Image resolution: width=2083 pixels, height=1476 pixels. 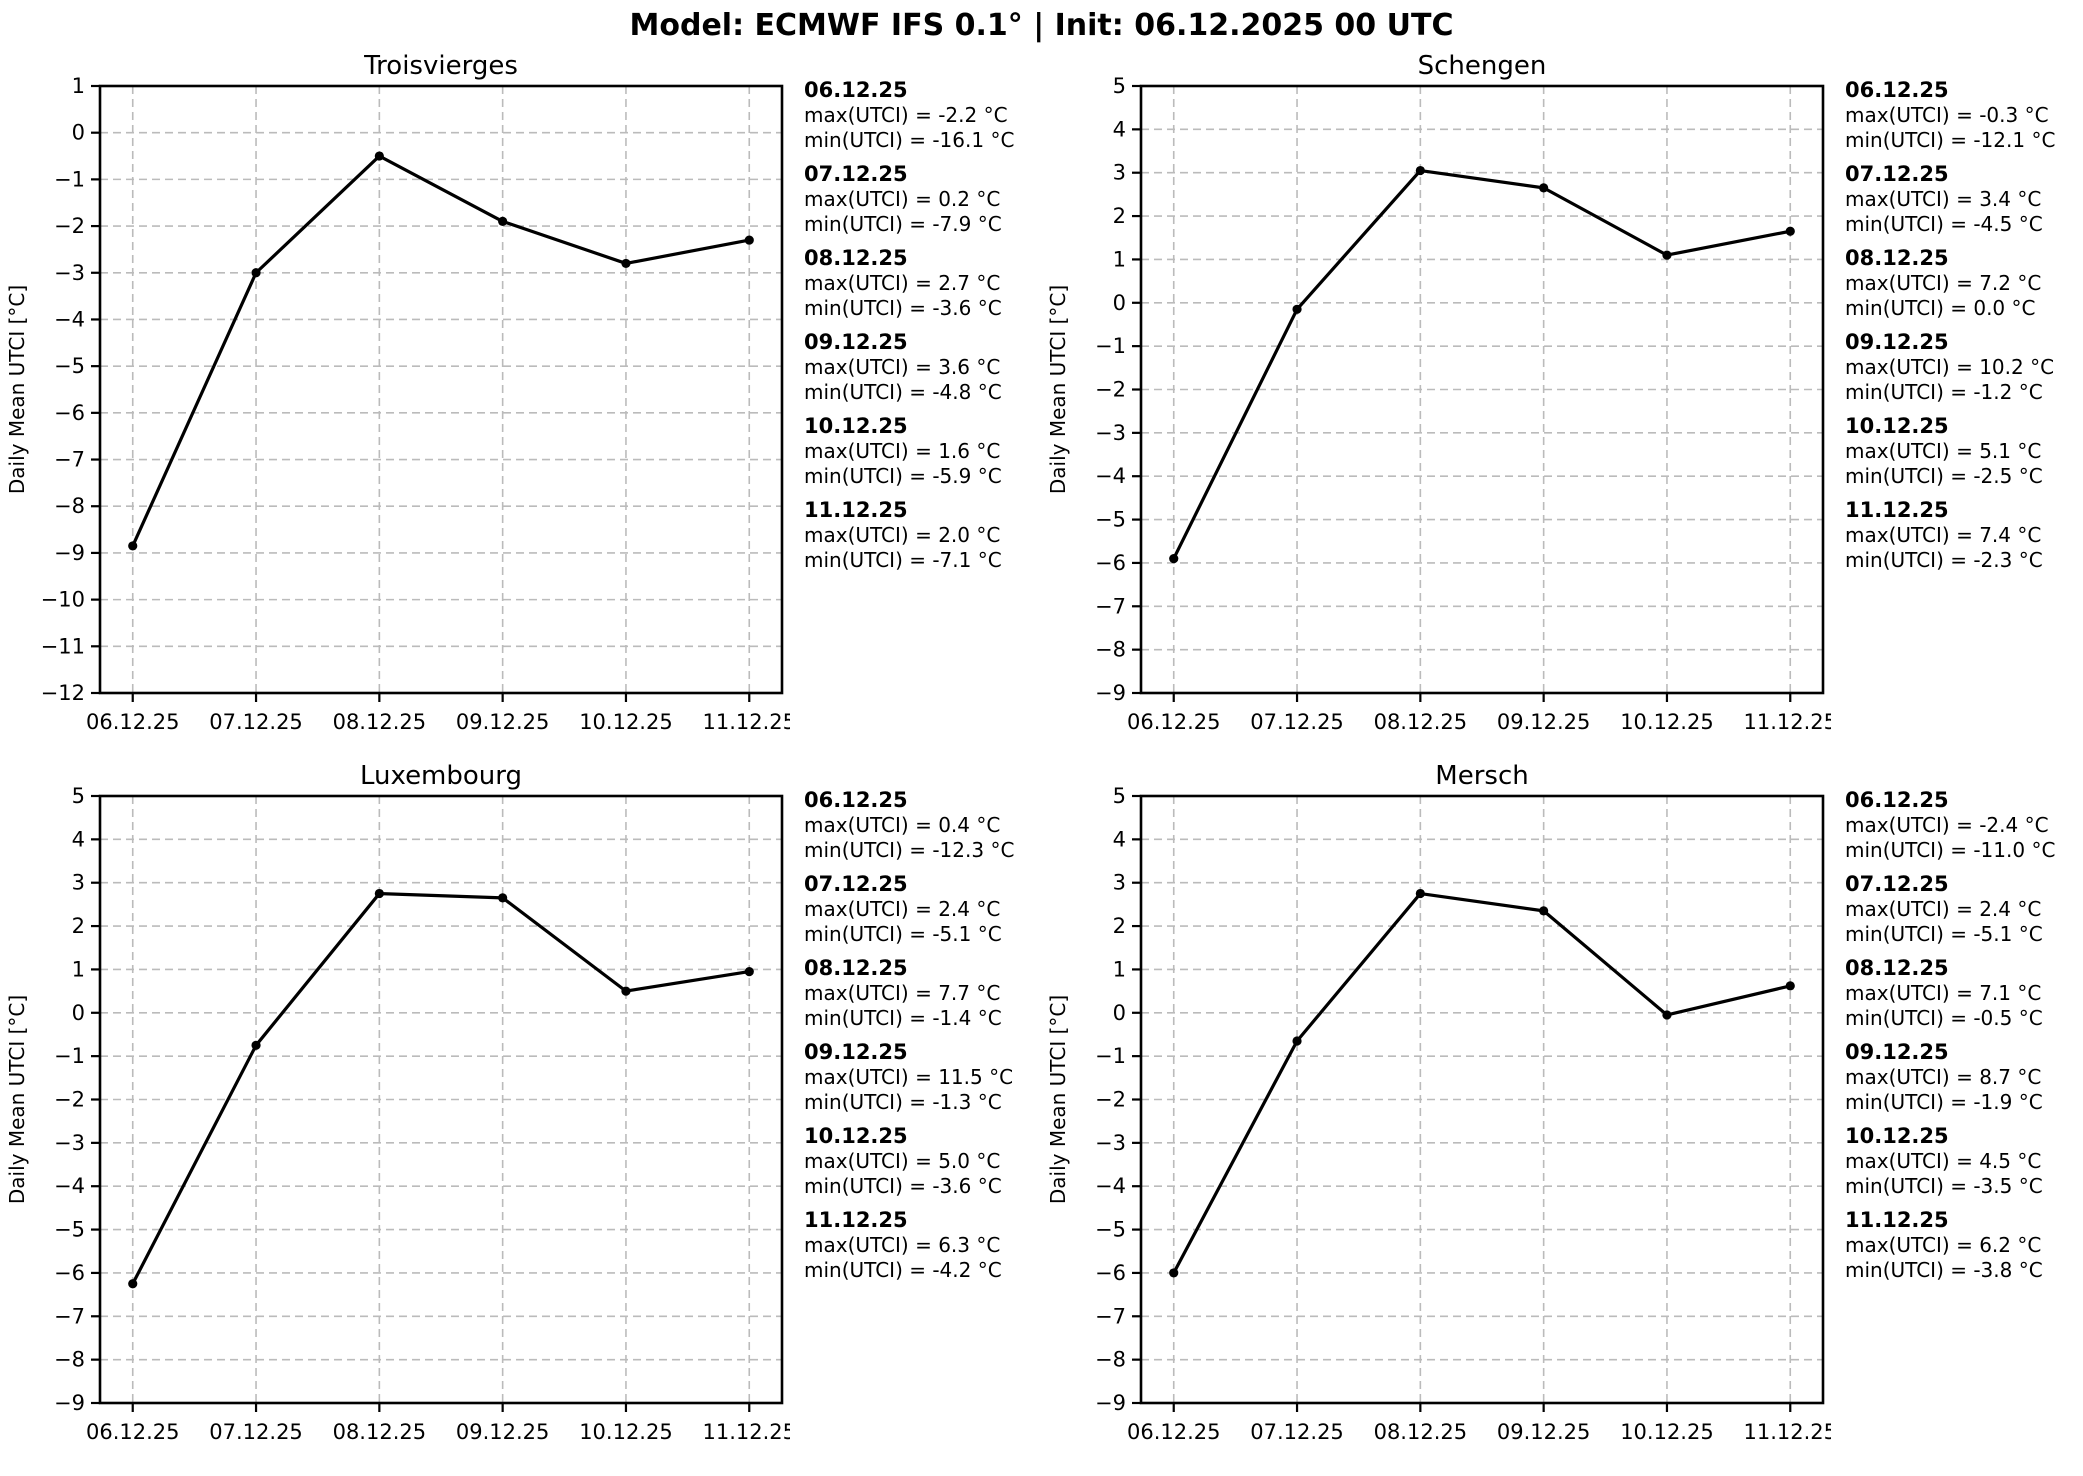 I want to click on annotation-max: max(UTCI) = 10.2 °C, so click(x=1950, y=367).